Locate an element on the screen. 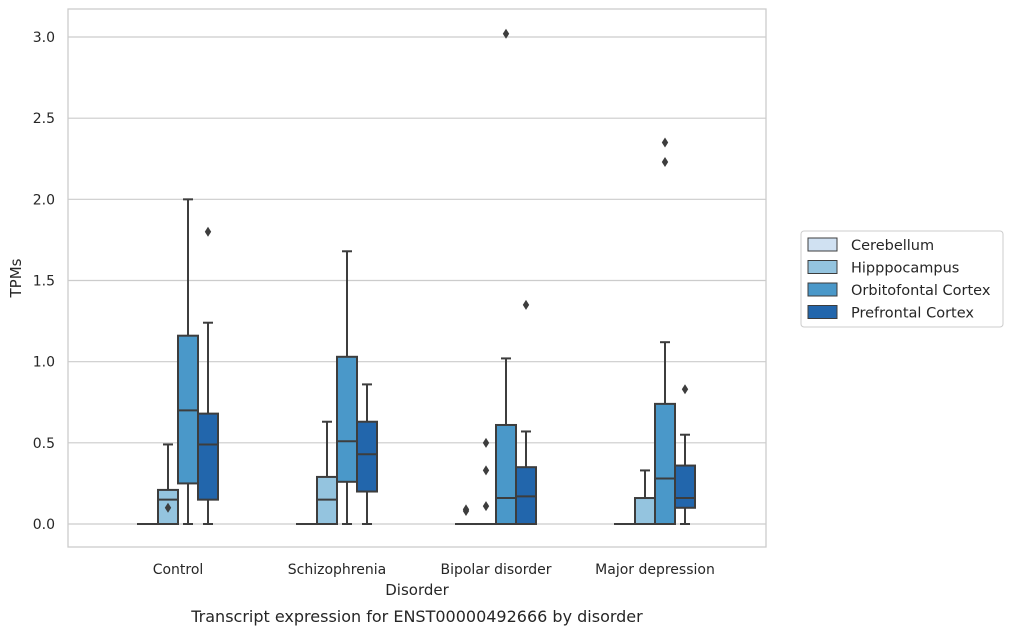 The image size is (1014, 634). legend-label: Orbitofontal Cortex is located at coordinates (921, 291).